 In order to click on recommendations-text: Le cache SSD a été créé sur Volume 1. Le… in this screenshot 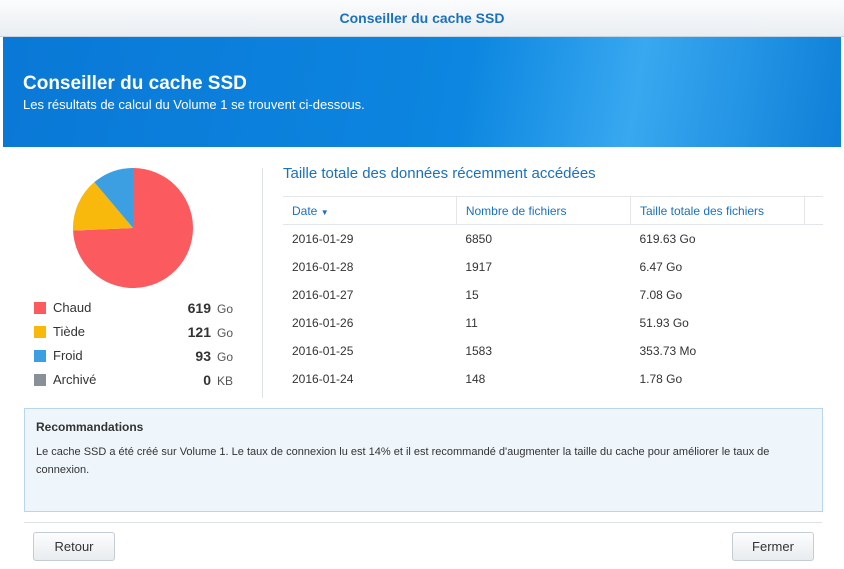, I will do `click(403, 461)`.